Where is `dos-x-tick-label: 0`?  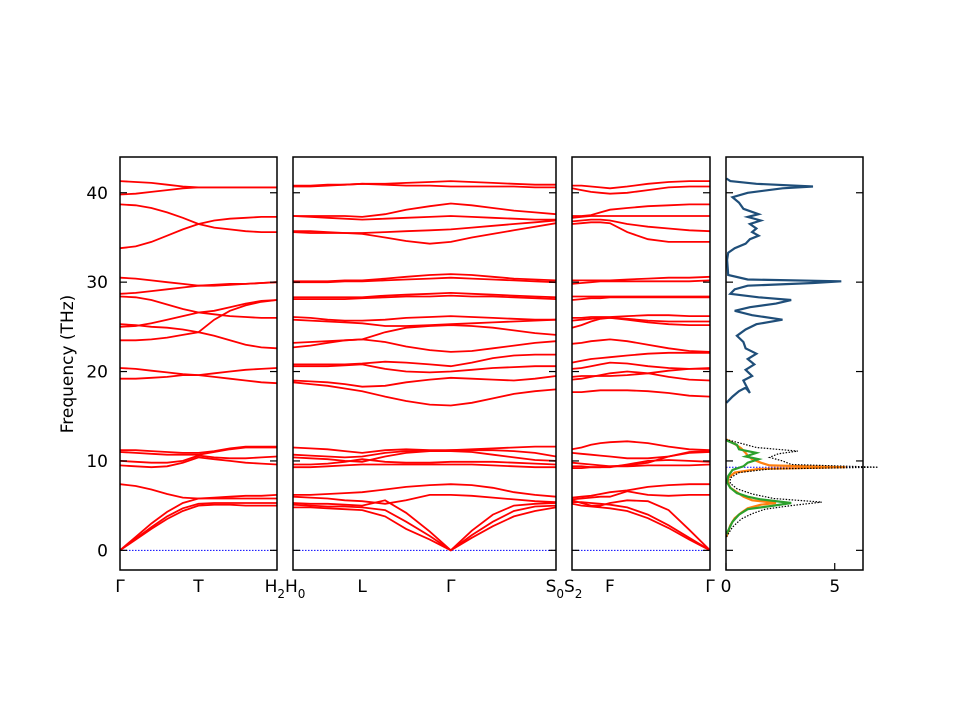
dos-x-tick-label: 0 is located at coordinates (726, 587).